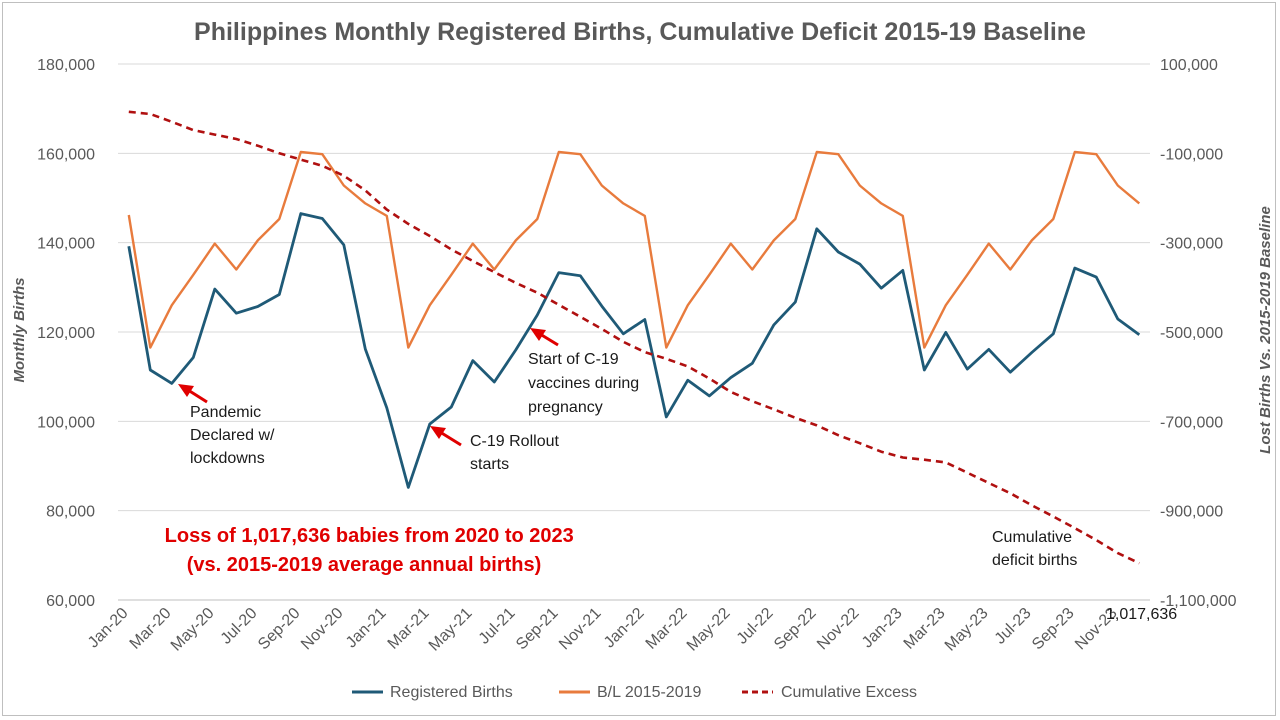  Describe the element at coordinates (925, 629) in the screenshot. I see `x-tick-label: Mar-23` at that location.